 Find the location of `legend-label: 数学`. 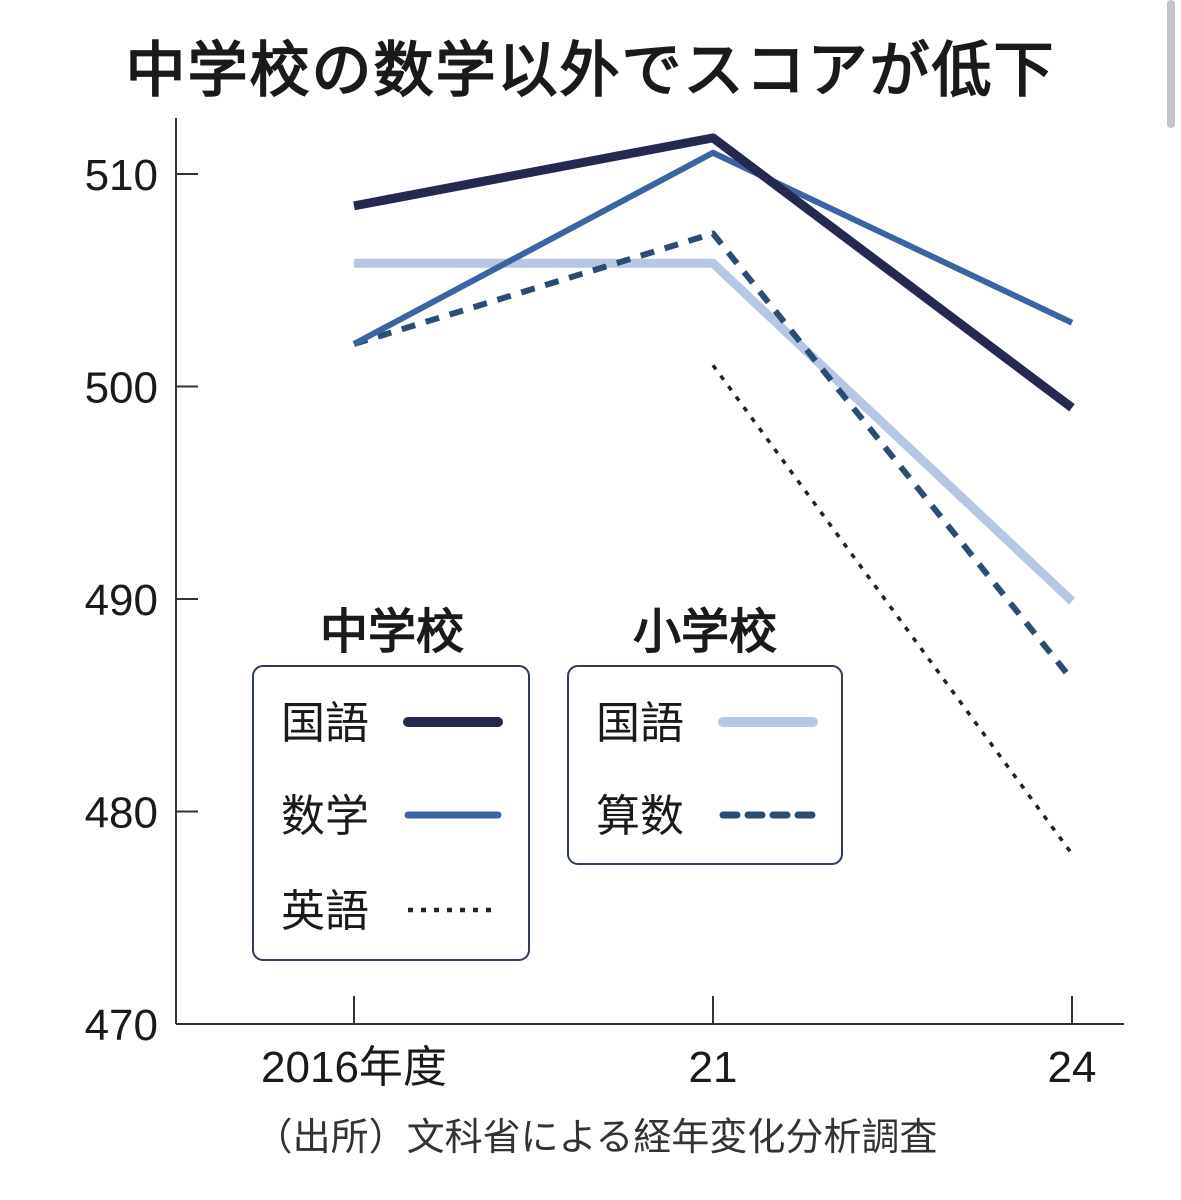

legend-label: 数学 is located at coordinates (325, 816).